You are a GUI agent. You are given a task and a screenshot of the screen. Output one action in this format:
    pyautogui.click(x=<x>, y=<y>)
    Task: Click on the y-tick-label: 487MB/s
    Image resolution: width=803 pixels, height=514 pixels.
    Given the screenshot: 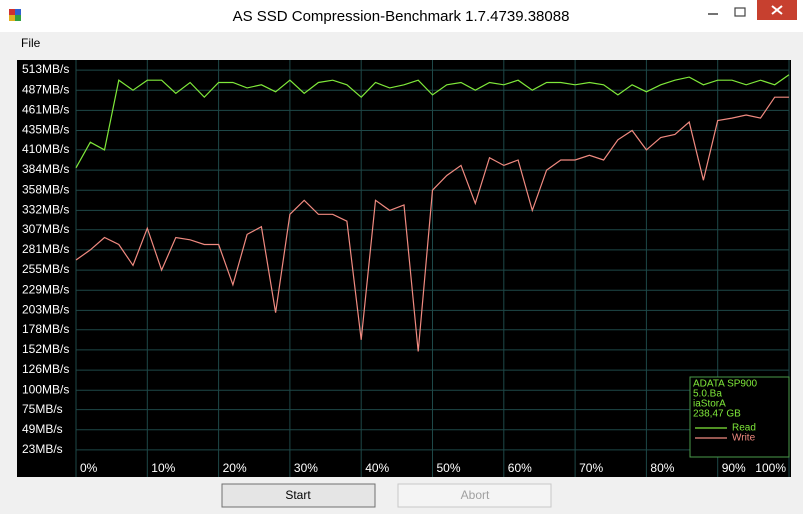 What is the action you would take?
    pyautogui.click(x=45, y=89)
    